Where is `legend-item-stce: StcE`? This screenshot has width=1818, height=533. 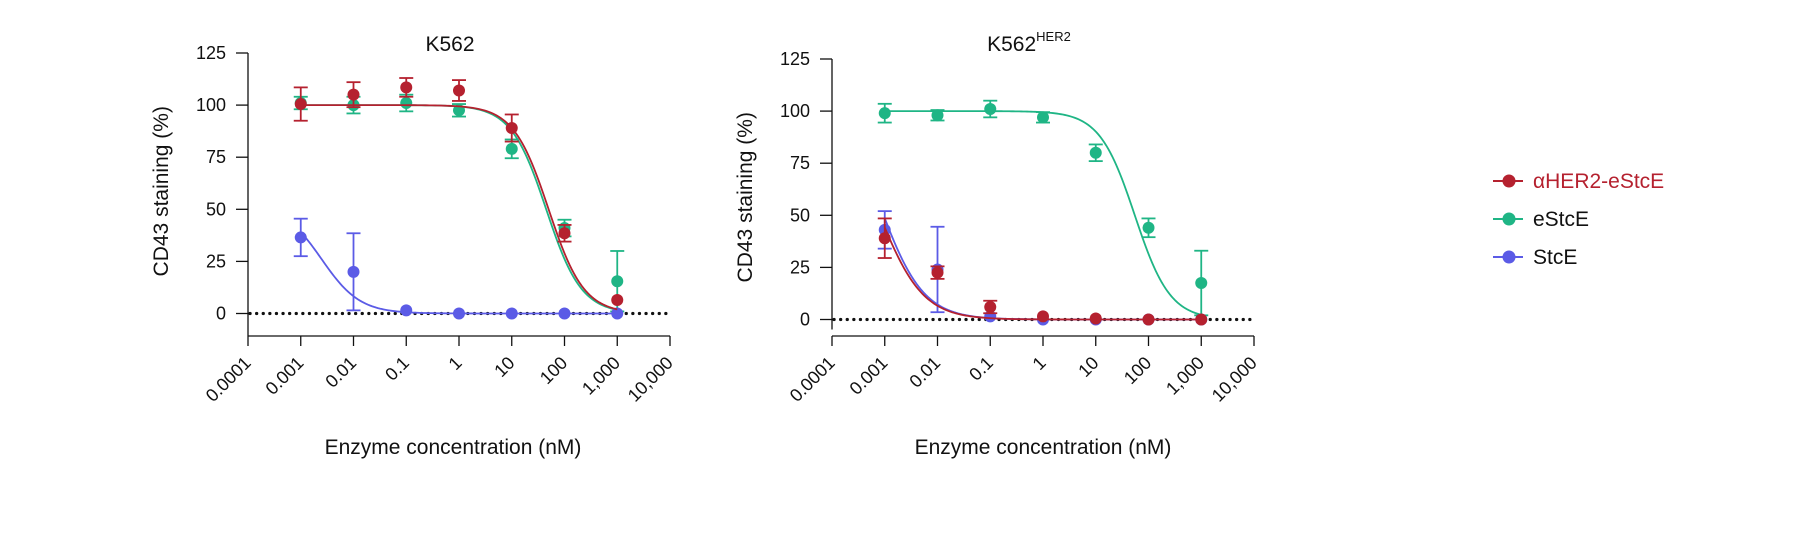 legend-item-stce: StcE is located at coordinates (1535, 257).